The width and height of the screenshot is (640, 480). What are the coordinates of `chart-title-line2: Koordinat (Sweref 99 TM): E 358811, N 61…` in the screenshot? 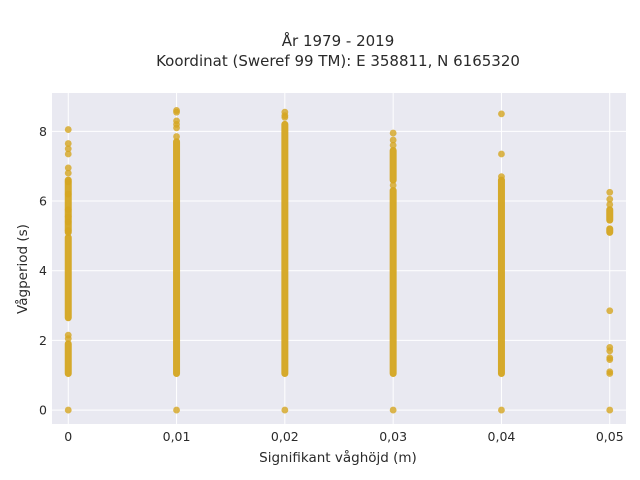 It's located at (338, 61).